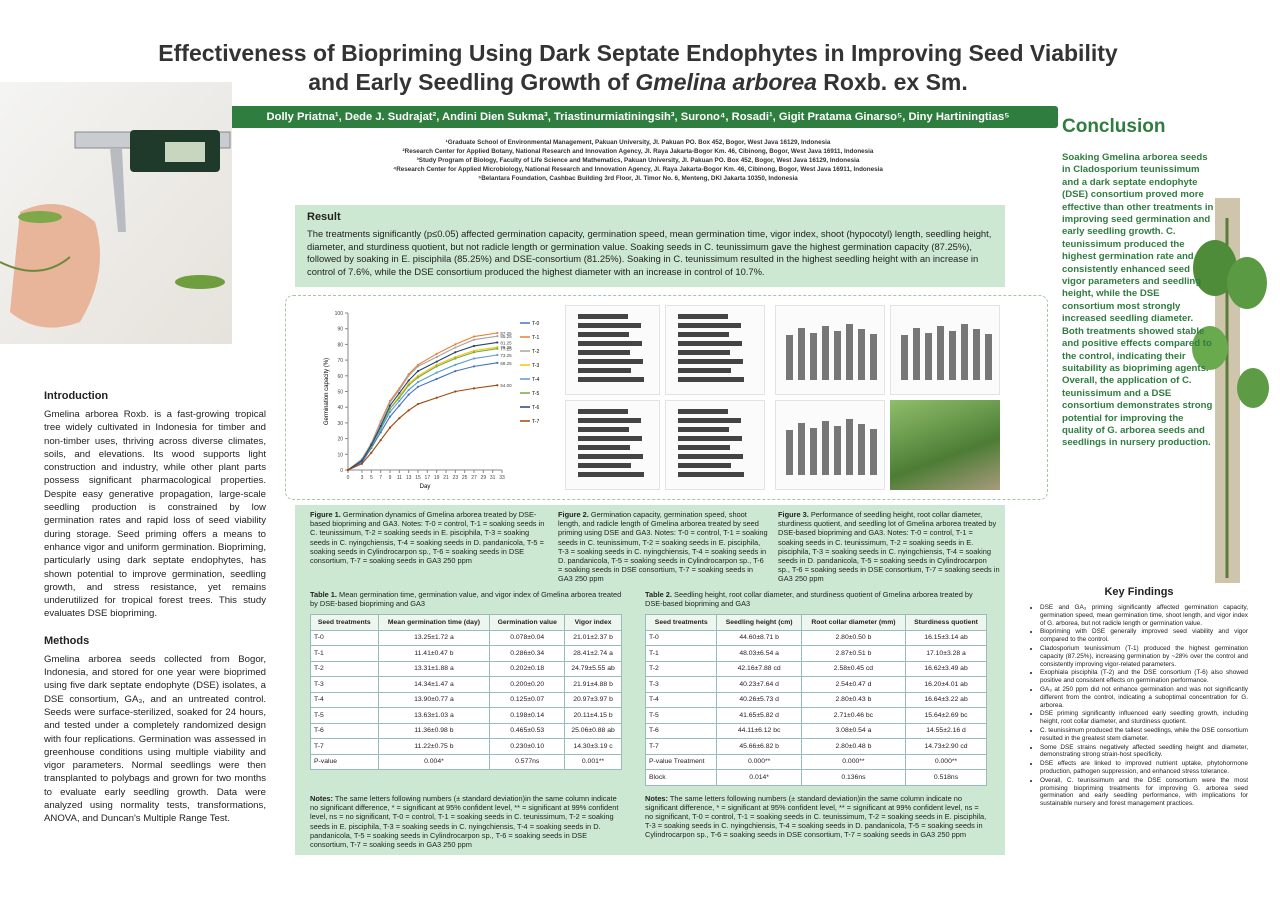  Describe the element at coordinates (527, 699) in the screenshot. I see `table-cell: 0.125±0.07` at that location.